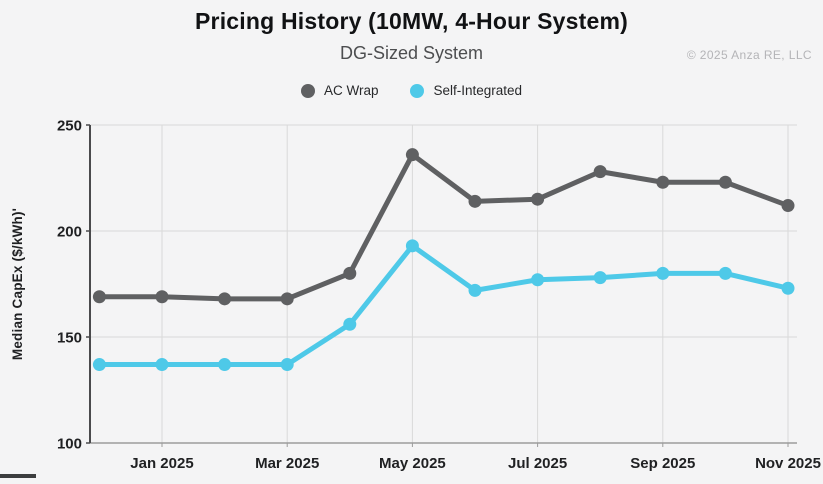  What do you see at coordinates (411, 21) in the screenshot?
I see `page-title: Pricing History (10MW, 4-Hour System)` at bounding box center [411, 21].